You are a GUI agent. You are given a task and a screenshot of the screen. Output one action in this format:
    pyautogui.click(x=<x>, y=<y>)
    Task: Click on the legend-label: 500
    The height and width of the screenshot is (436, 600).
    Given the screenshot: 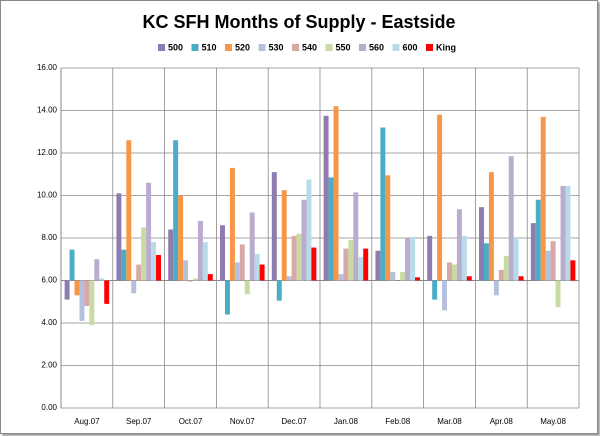 What is the action you would take?
    pyautogui.click(x=175, y=47)
    